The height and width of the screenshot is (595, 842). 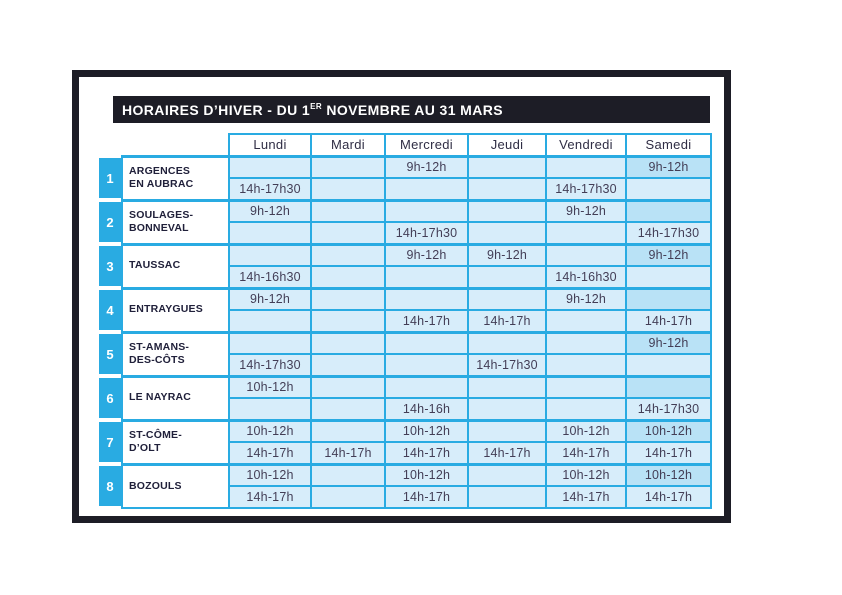 What do you see at coordinates (161, 184) in the screenshot?
I see `location-name-line: EN AUBRAC` at bounding box center [161, 184].